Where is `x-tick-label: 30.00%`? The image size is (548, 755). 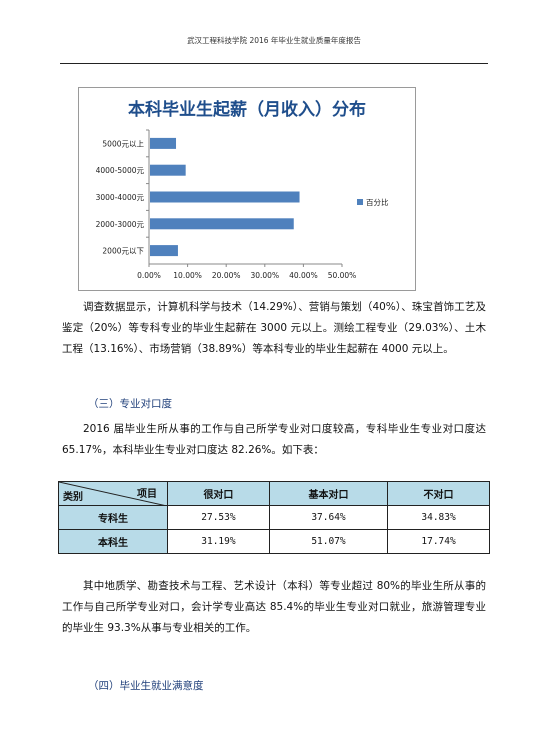
x-tick-label: 30.00% is located at coordinates (264, 275).